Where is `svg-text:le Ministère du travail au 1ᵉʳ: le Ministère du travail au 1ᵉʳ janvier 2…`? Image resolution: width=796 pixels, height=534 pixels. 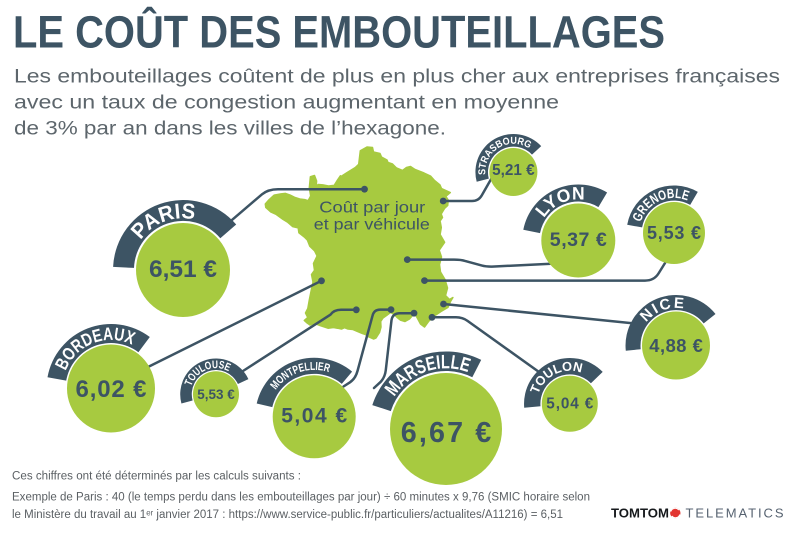 svg-text:le Ministère du travail au 1ᵉʳ: le Ministère du travail au 1ᵉʳ janvier 2… is located at coordinates (287, 515).